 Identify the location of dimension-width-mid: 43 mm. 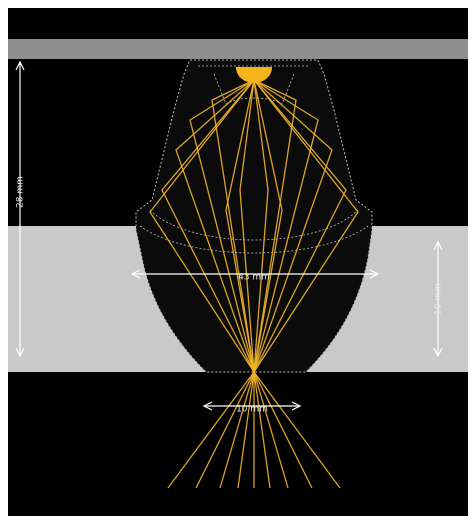
(255, 276).